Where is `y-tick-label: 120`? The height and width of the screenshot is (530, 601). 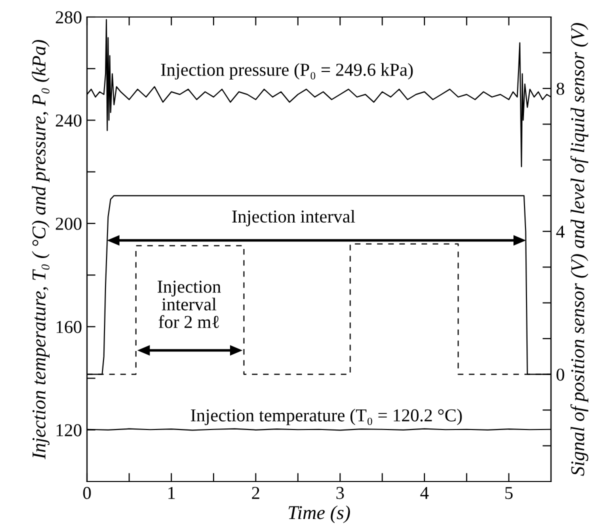 y-tick-label: 120 is located at coordinates (69, 430).